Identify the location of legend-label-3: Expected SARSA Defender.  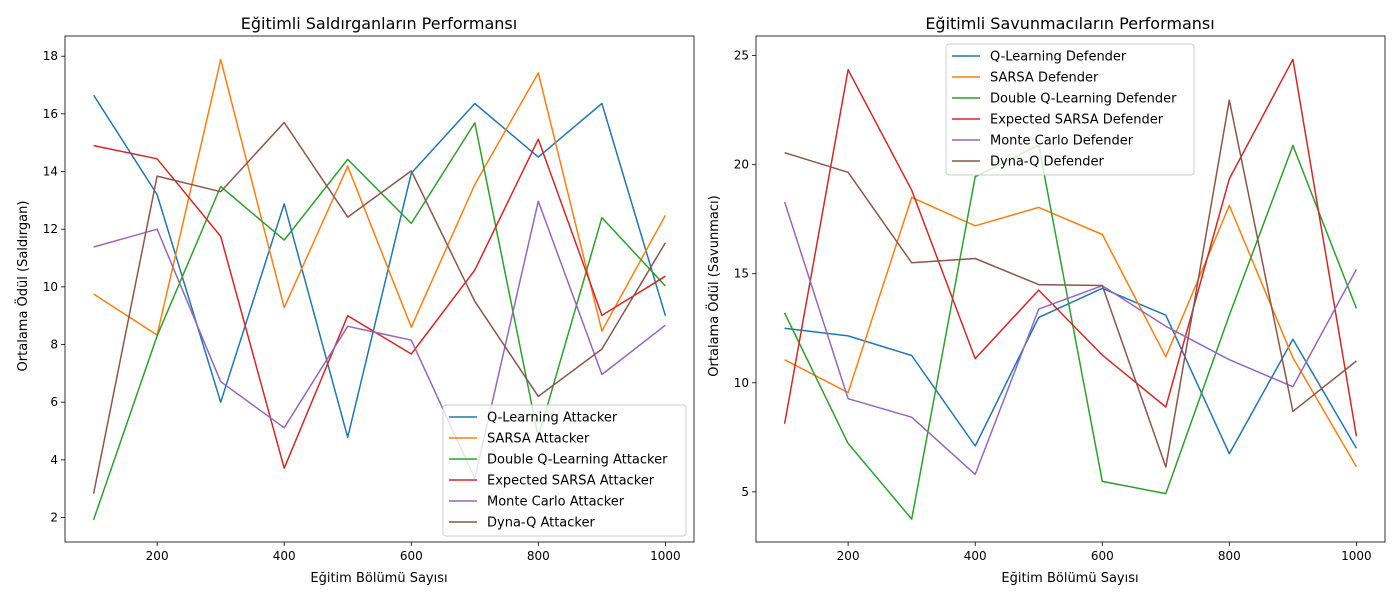
(1077, 120).